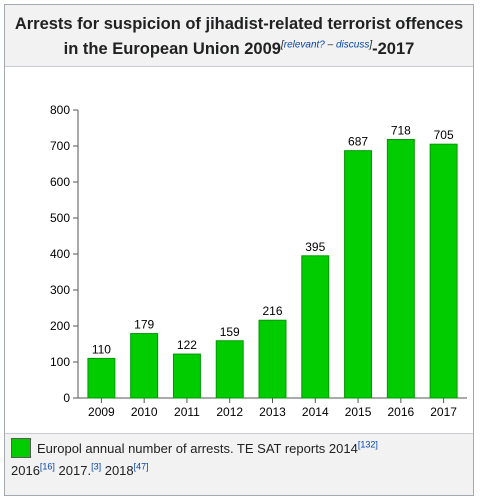 The image size is (480, 503). I want to click on y-tick-label: 300, so click(60, 290).